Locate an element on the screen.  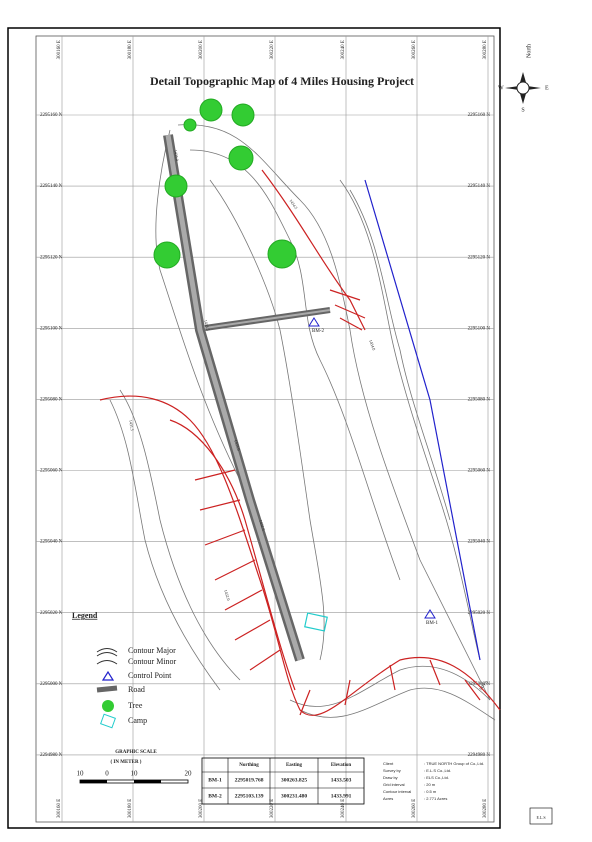
contour-label: 1431.5 is located at coordinates (131, 425).